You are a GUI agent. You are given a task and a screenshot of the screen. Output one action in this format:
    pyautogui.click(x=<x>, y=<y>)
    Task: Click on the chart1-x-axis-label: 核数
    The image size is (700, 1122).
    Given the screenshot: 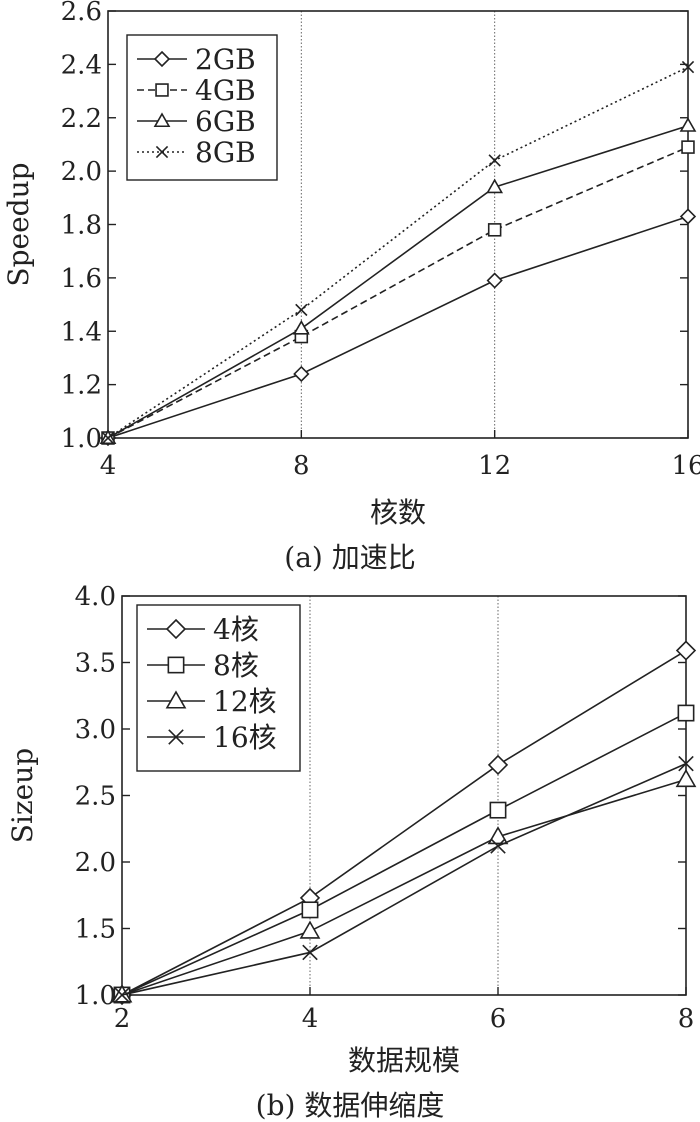 What is the action you would take?
    pyautogui.click(x=398, y=512)
    